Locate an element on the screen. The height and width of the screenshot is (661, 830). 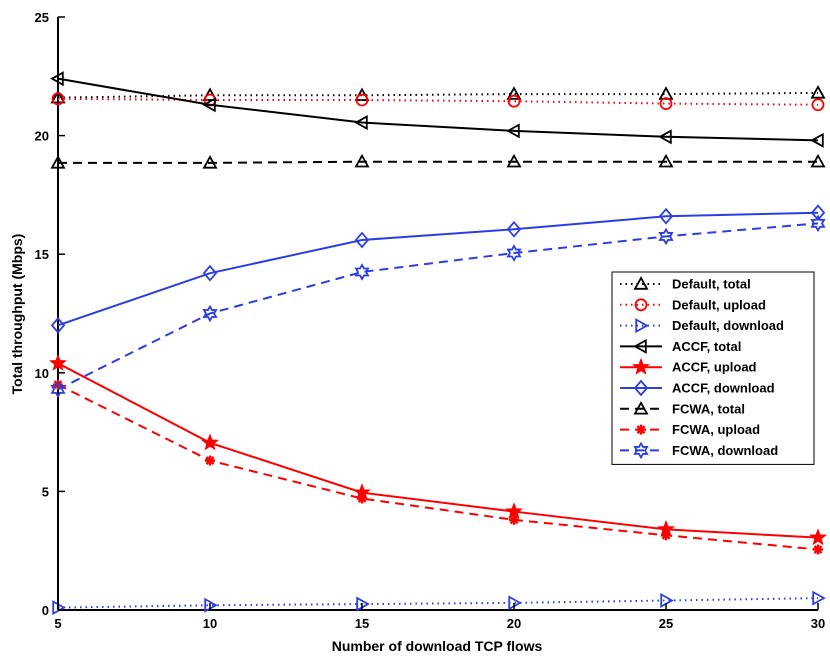
y-tick-label: 15 is located at coordinates (42, 254).